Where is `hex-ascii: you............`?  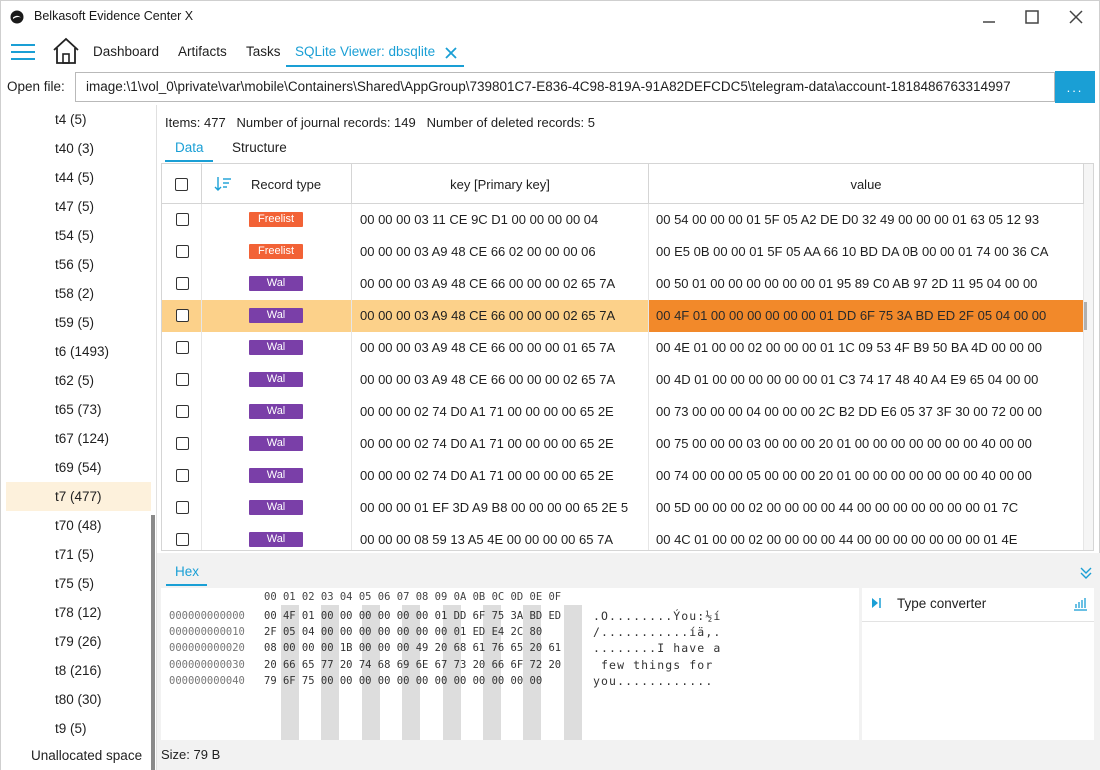 hex-ascii: you............ is located at coordinates (653, 680).